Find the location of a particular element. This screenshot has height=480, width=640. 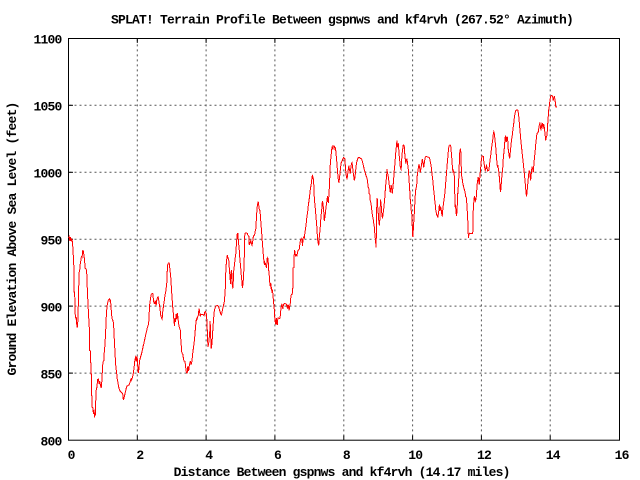

svg-text: 10 is located at coordinates (415, 455).